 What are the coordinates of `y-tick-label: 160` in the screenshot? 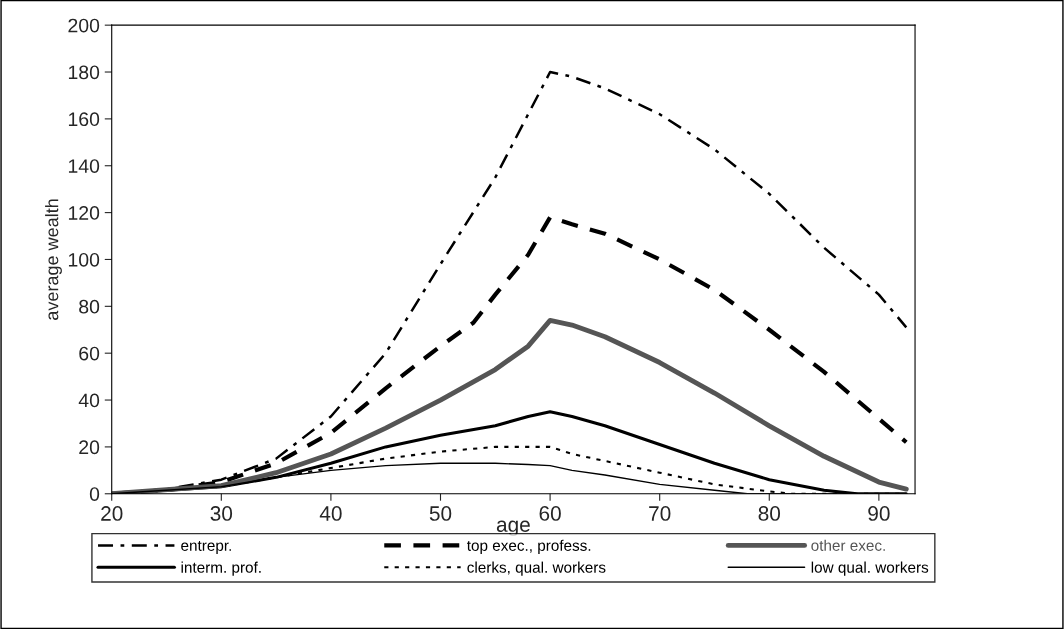 It's located at (84, 119).